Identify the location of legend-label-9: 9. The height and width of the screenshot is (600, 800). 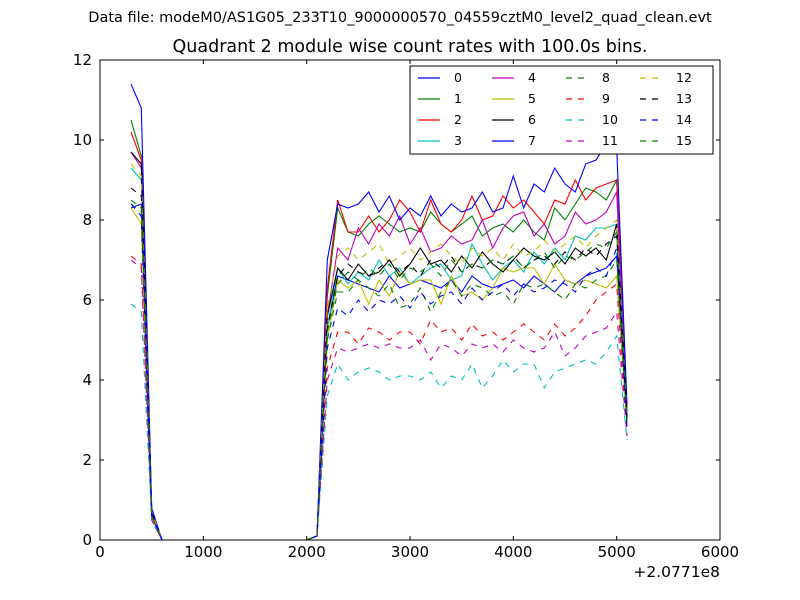
(606, 98).